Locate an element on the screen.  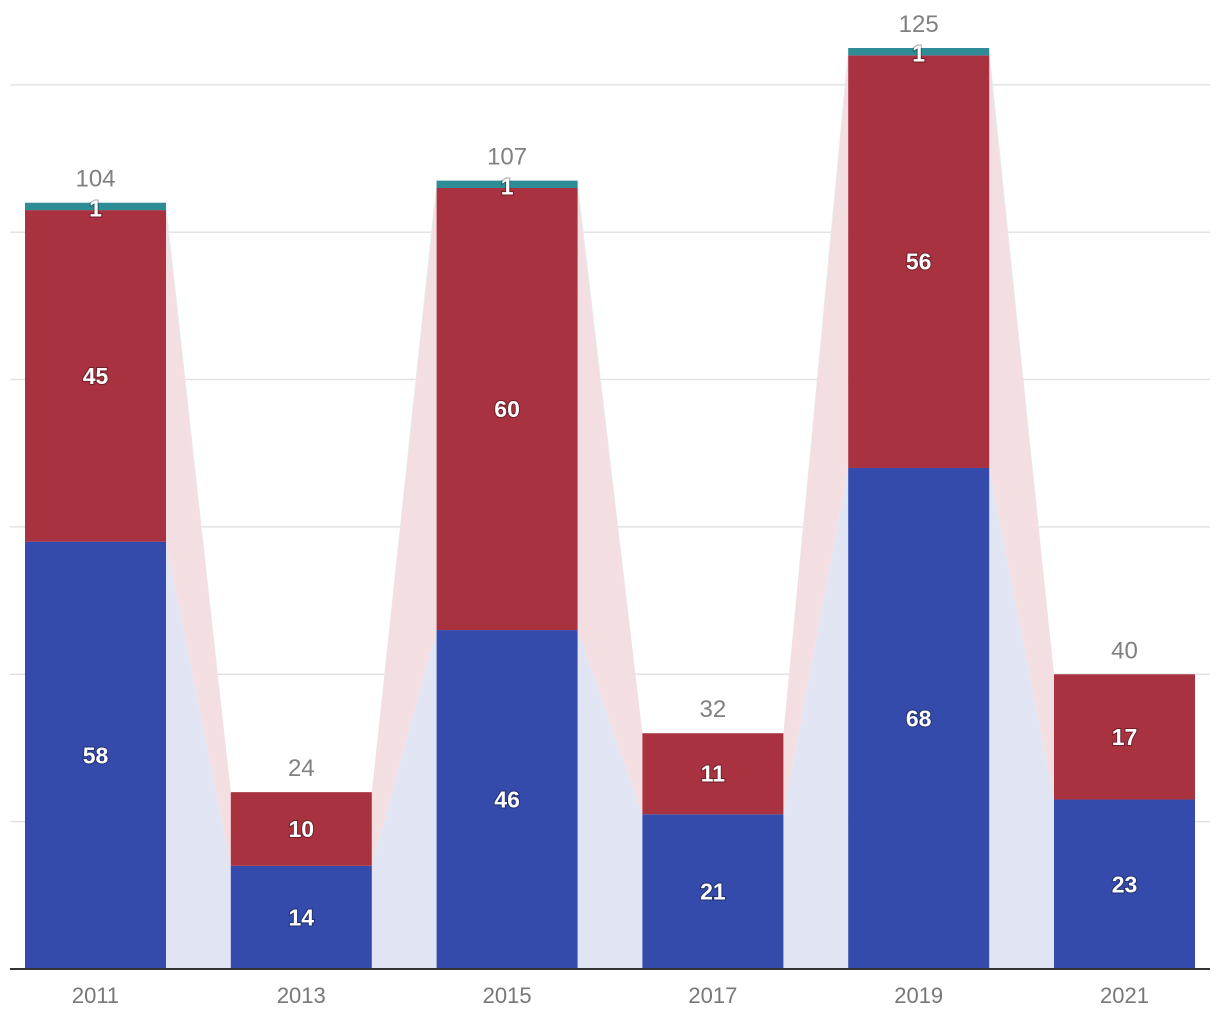
x-tick-label: 2017 is located at coordinates (712, 995).